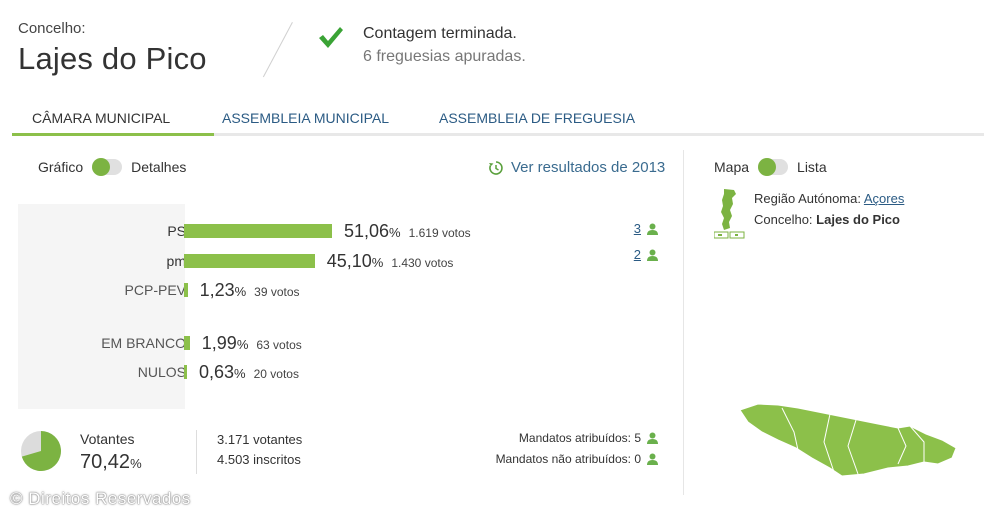 This screenshot has width=992, height=517. What do you see at coordinates (496, 167) in the screenshot?
I see `history-icon` at bounding box center [496, 167].